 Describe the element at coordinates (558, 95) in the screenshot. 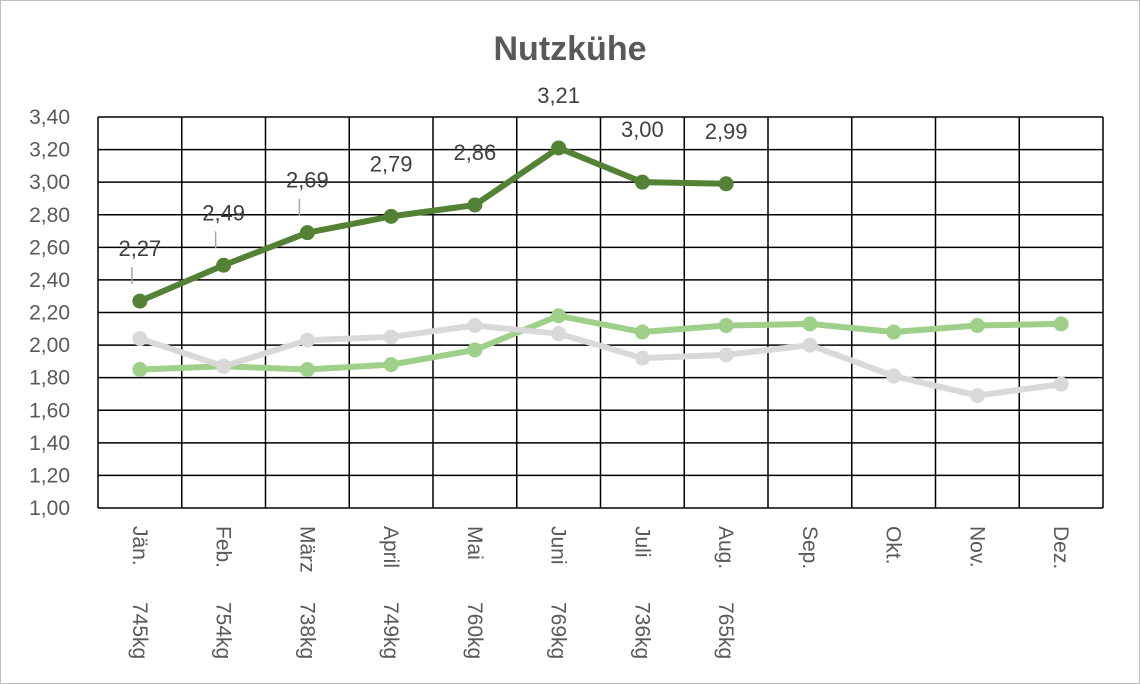

I see `data-label: 3,21` at that location.